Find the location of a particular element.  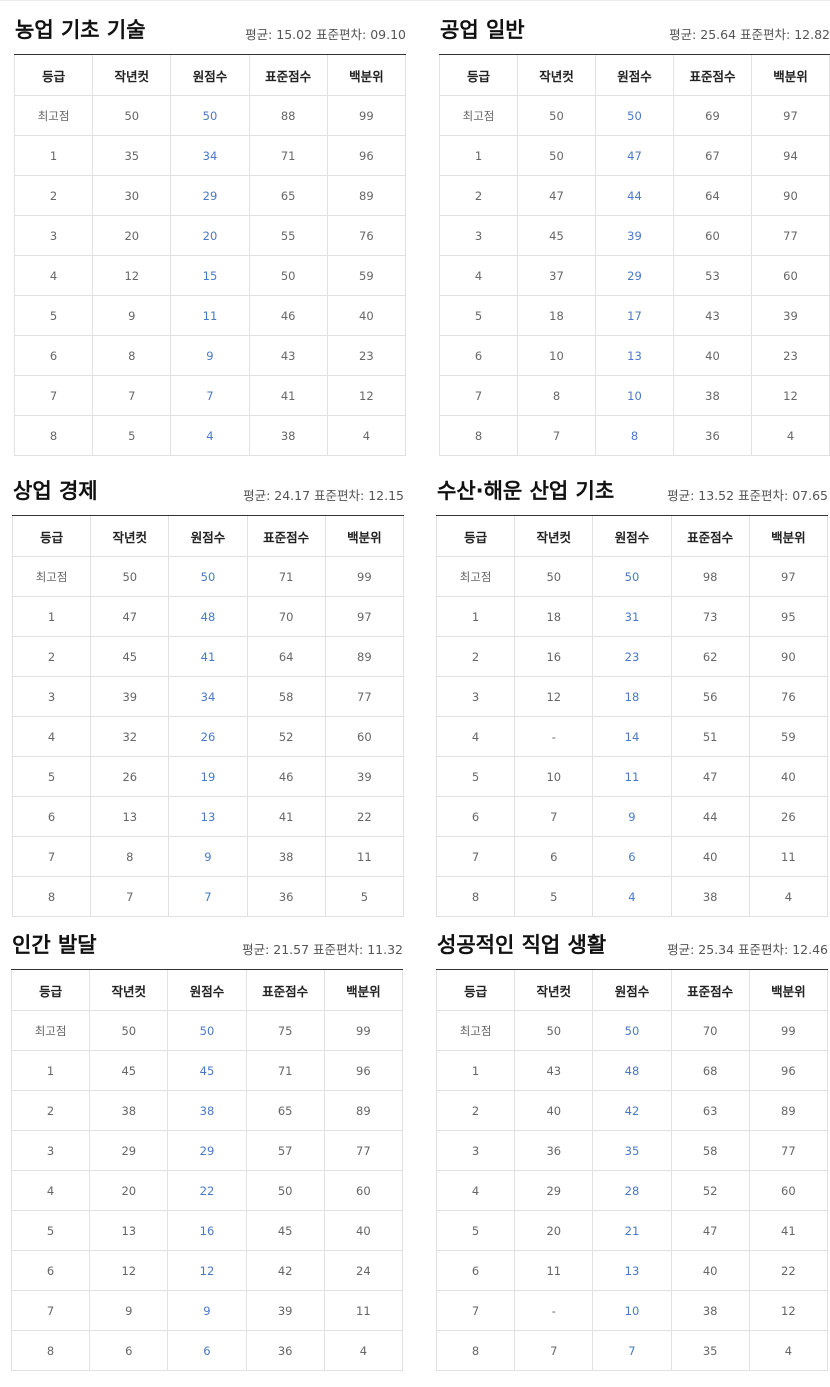

column-header: 작년컷 is located at coordinates (132, 75).